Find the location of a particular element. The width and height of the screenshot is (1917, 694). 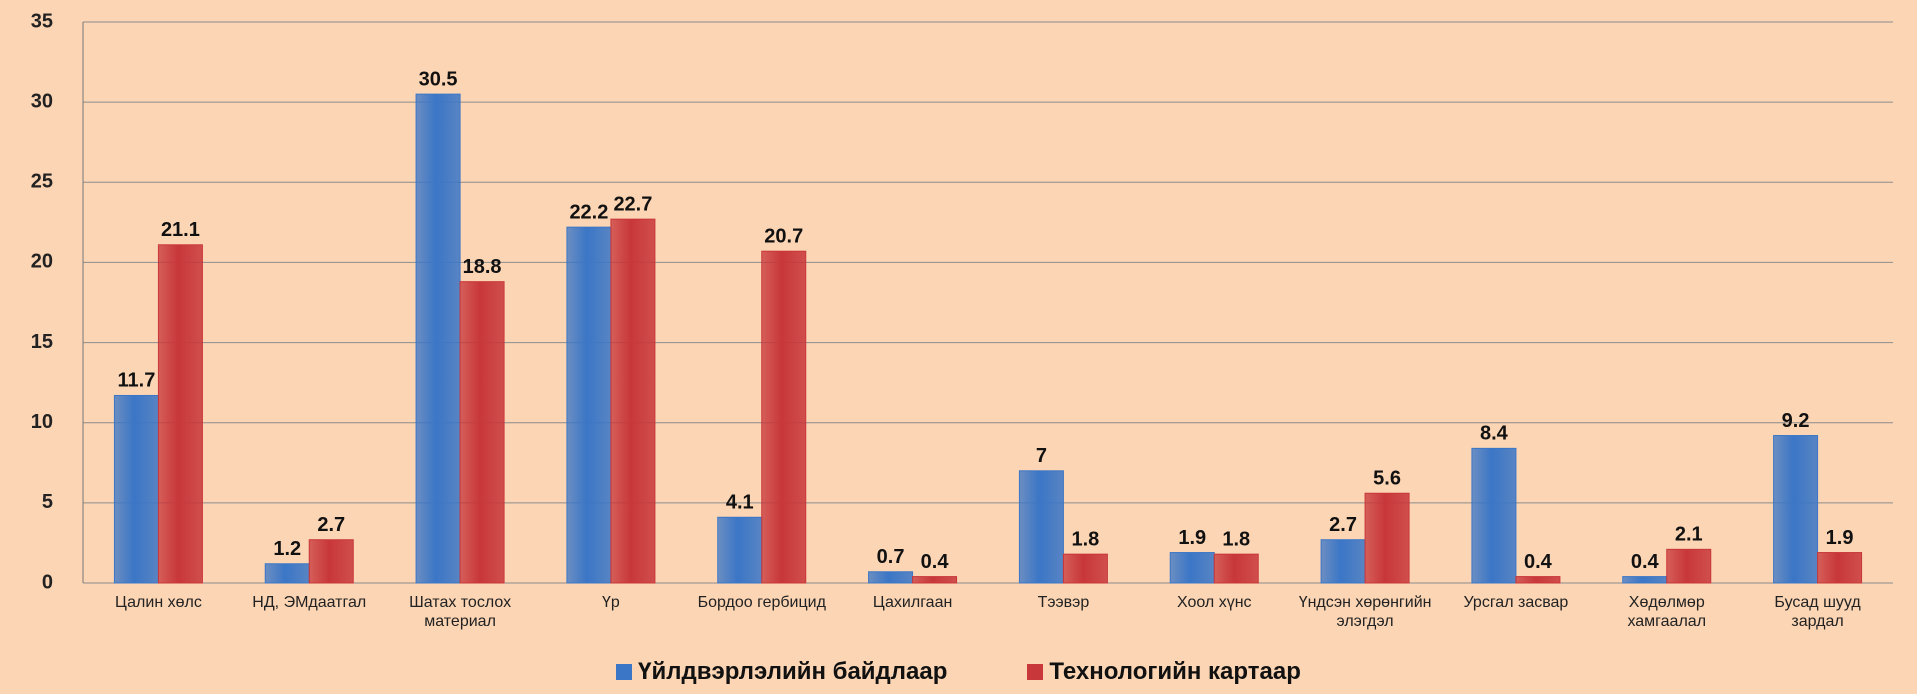

x-tick-label: Цалин хөлс is located at coordinates (158, 602).